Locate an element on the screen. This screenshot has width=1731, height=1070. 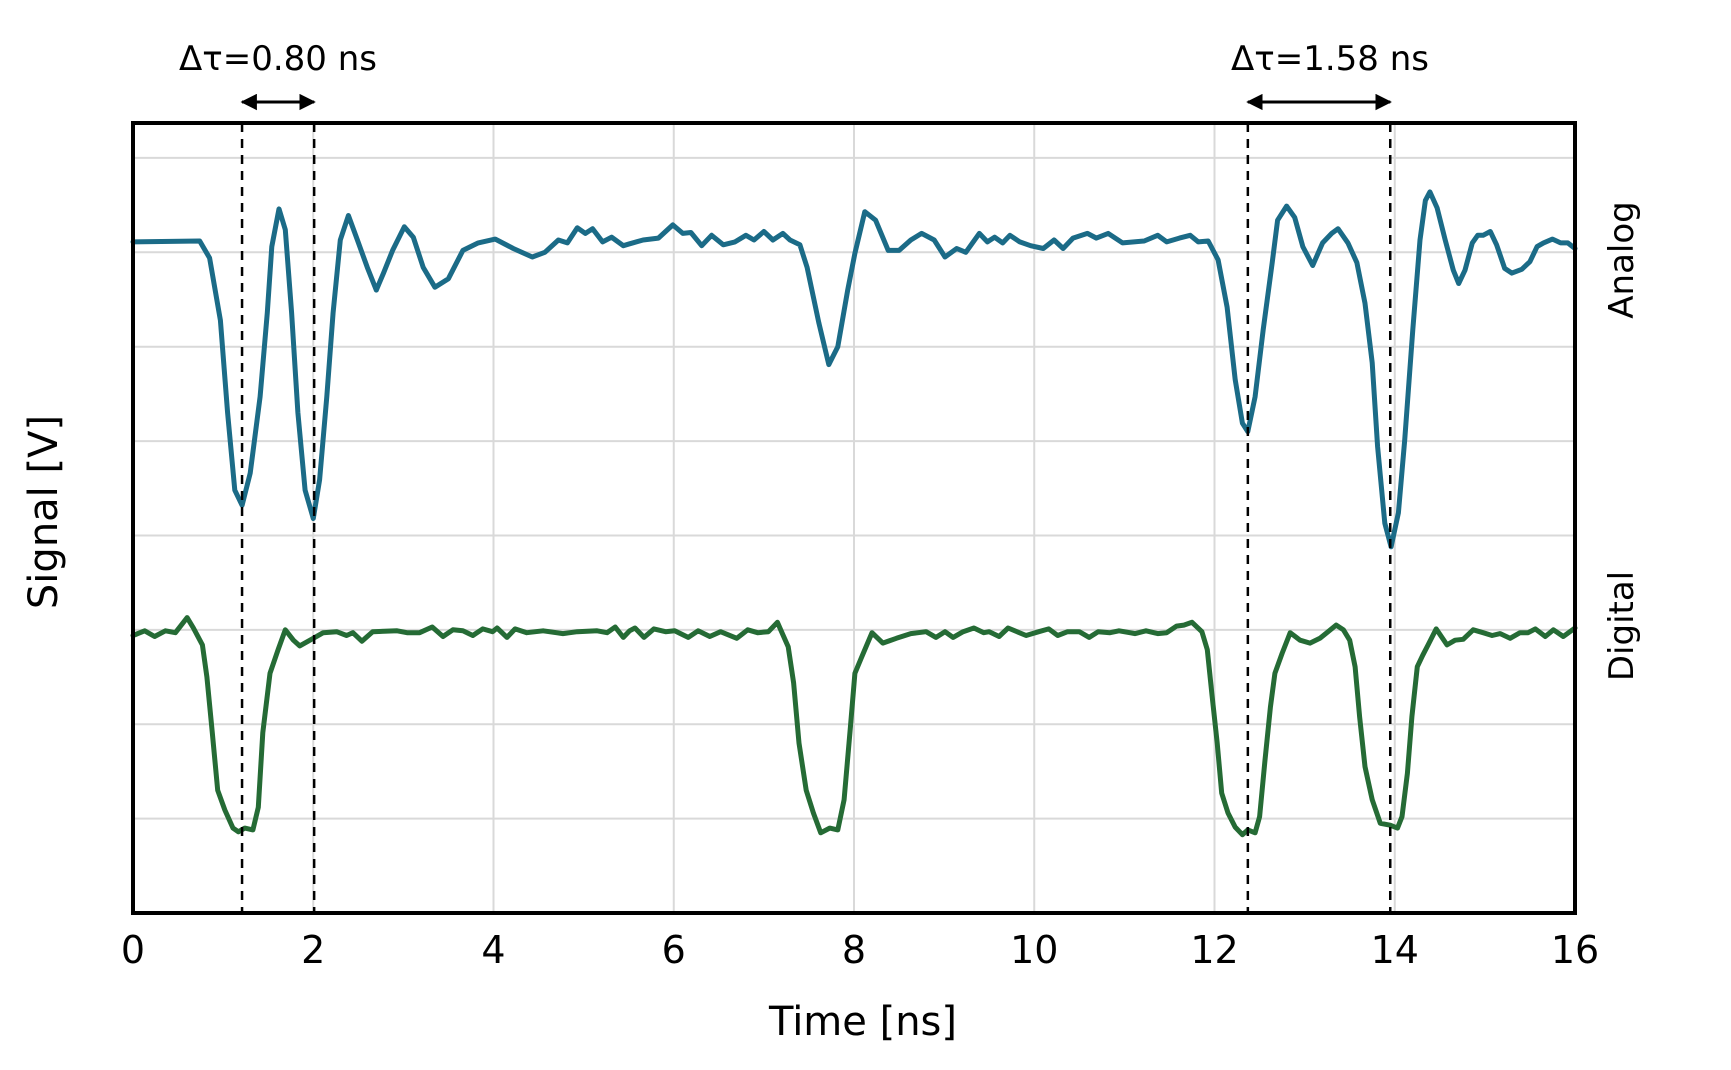
x-tick-label: 12 is located at coordinates (1214, 950).